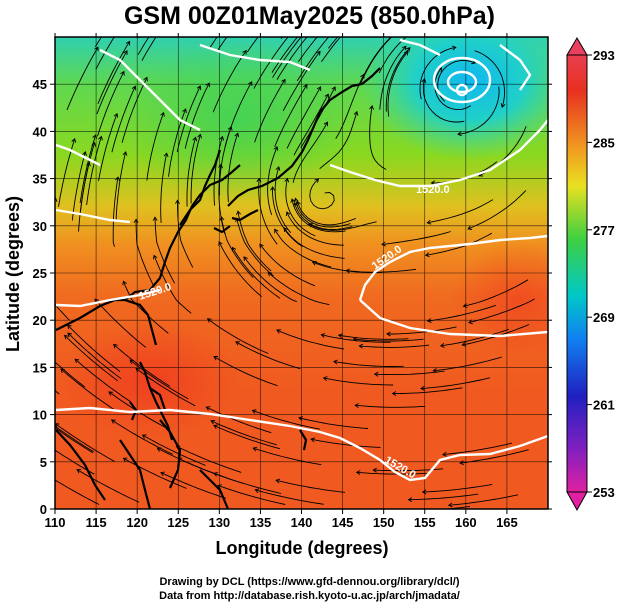  What do you see at coordinates (301, 548) in the screenshot?
I see `x-axis-label: Longitude (degrees)` at bounding box center [301, 548].